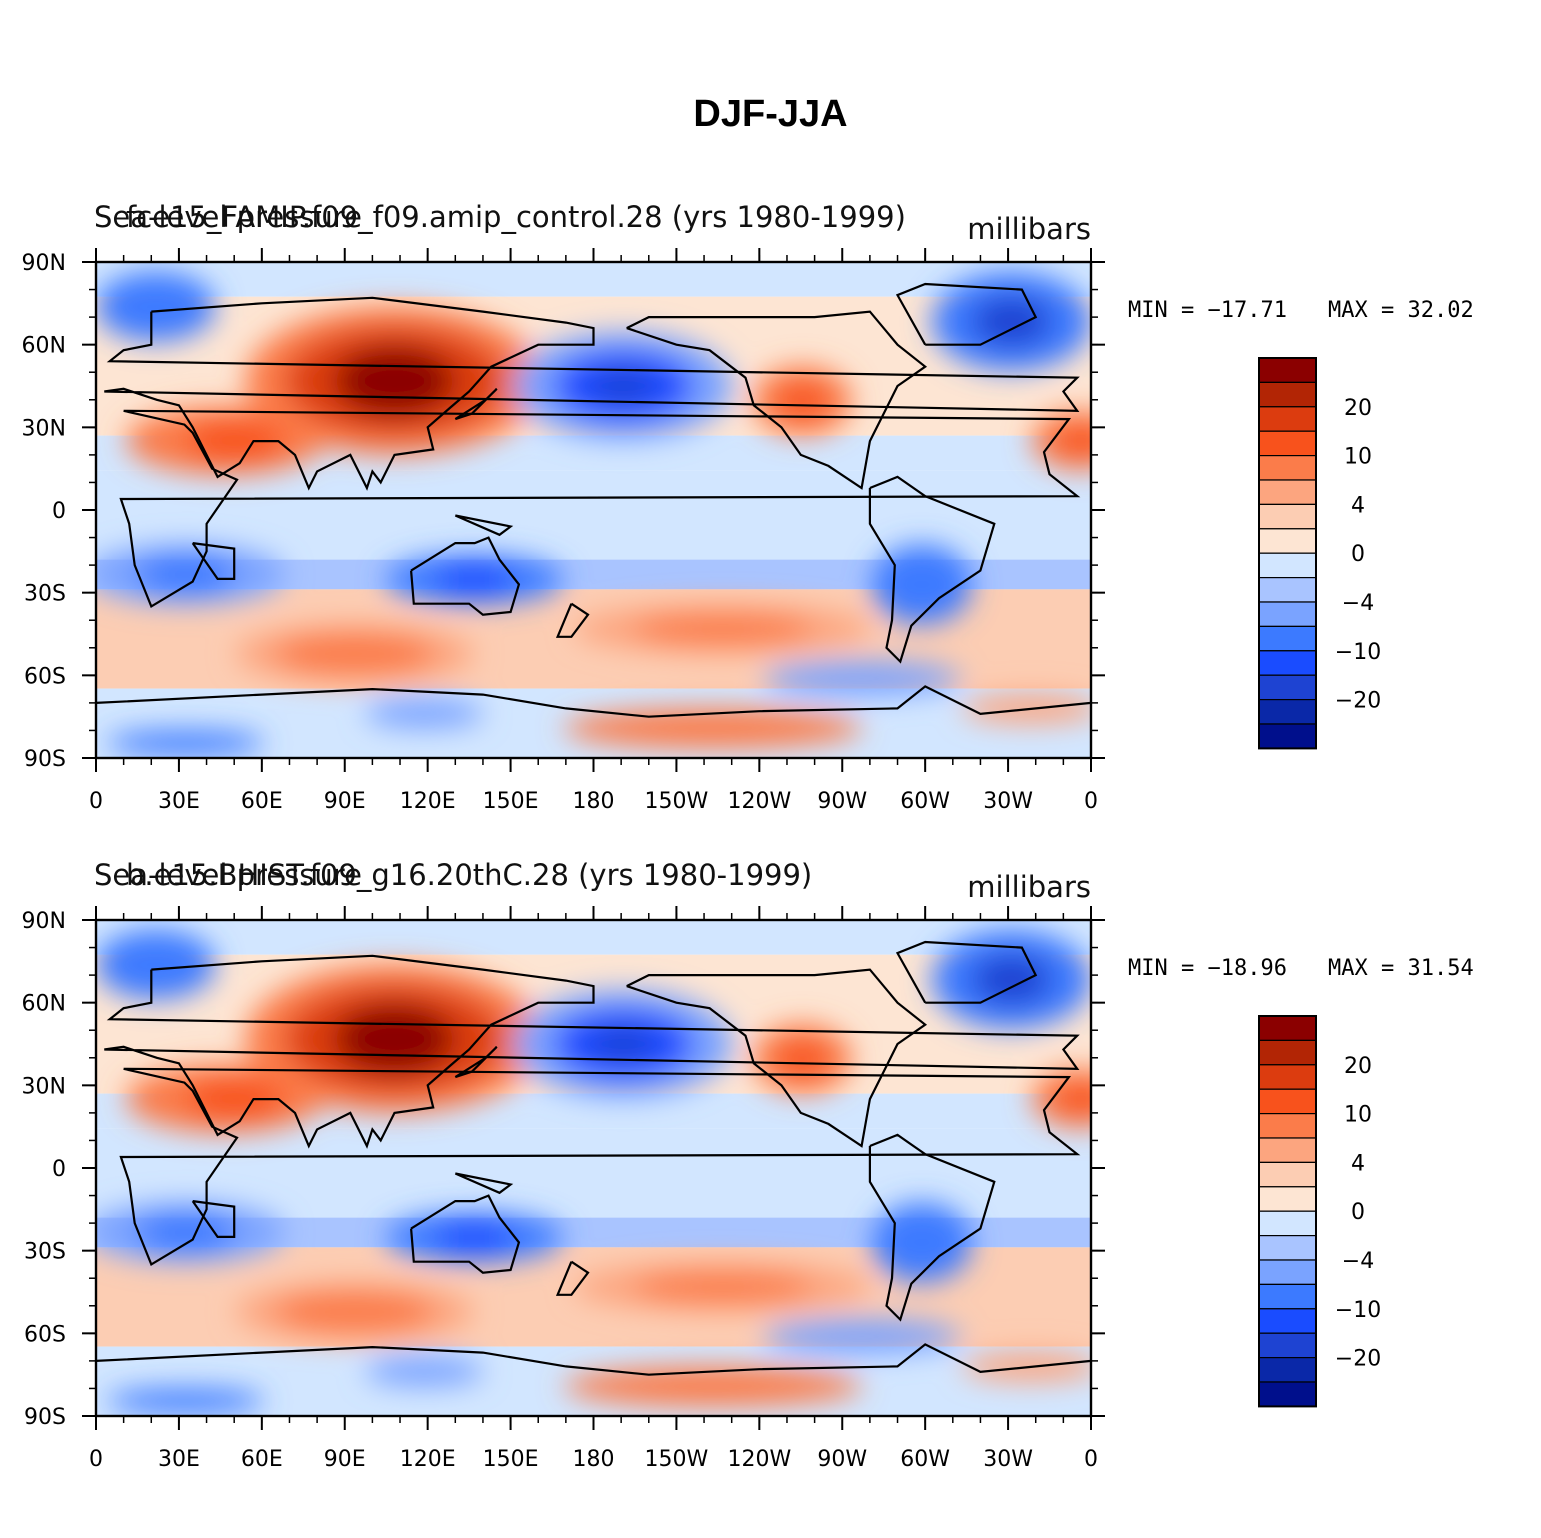 This screenshot has height=1538, width=1541. I want to click on x-tick-label: 150W, so click(677, 801).